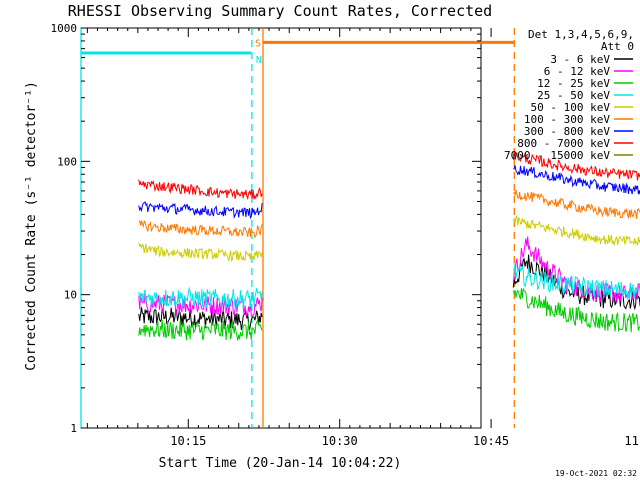 The image size is (640, 480). I want to click on legend-entry-label-1: 6 - 12 keV, so click(577, 71).